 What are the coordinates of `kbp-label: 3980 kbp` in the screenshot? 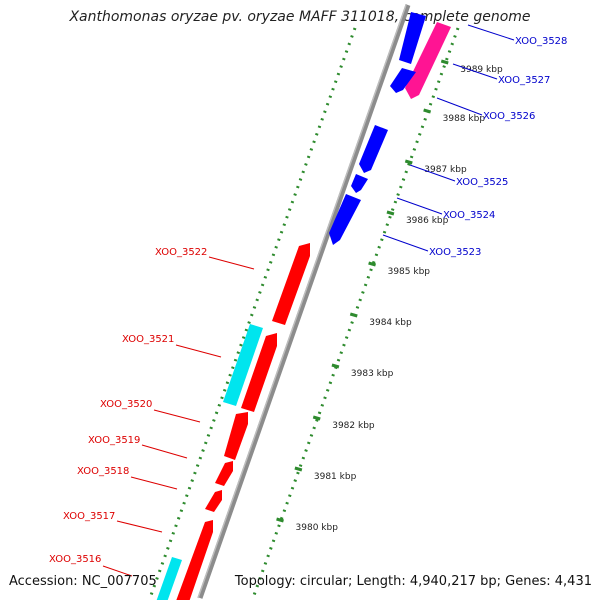 It's located at (317, 528).